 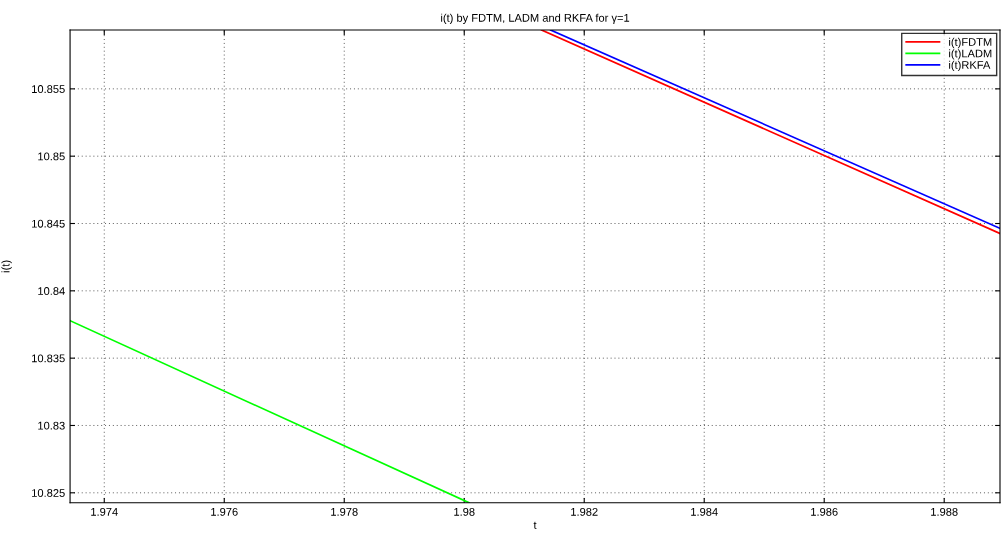 What do you see at coordinates (344, 511) in the screenshot?
I see `x-tick-label: 1.978` at bounding box center [344, 511].